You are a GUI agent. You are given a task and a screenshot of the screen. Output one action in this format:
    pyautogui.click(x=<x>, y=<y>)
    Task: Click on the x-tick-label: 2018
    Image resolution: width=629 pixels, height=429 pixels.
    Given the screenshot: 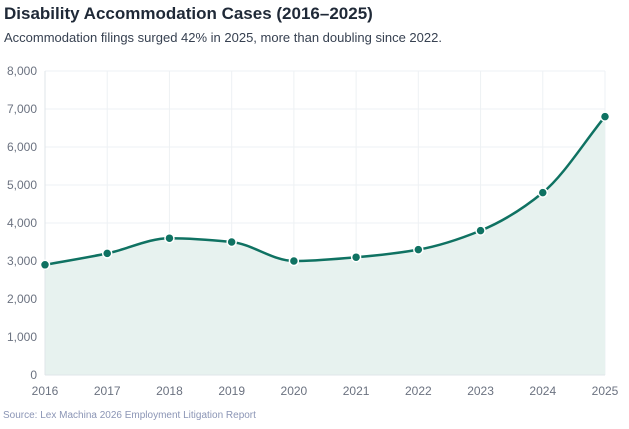 What is the action you would take?
    pyautogui.click(x=169, y=391)
    